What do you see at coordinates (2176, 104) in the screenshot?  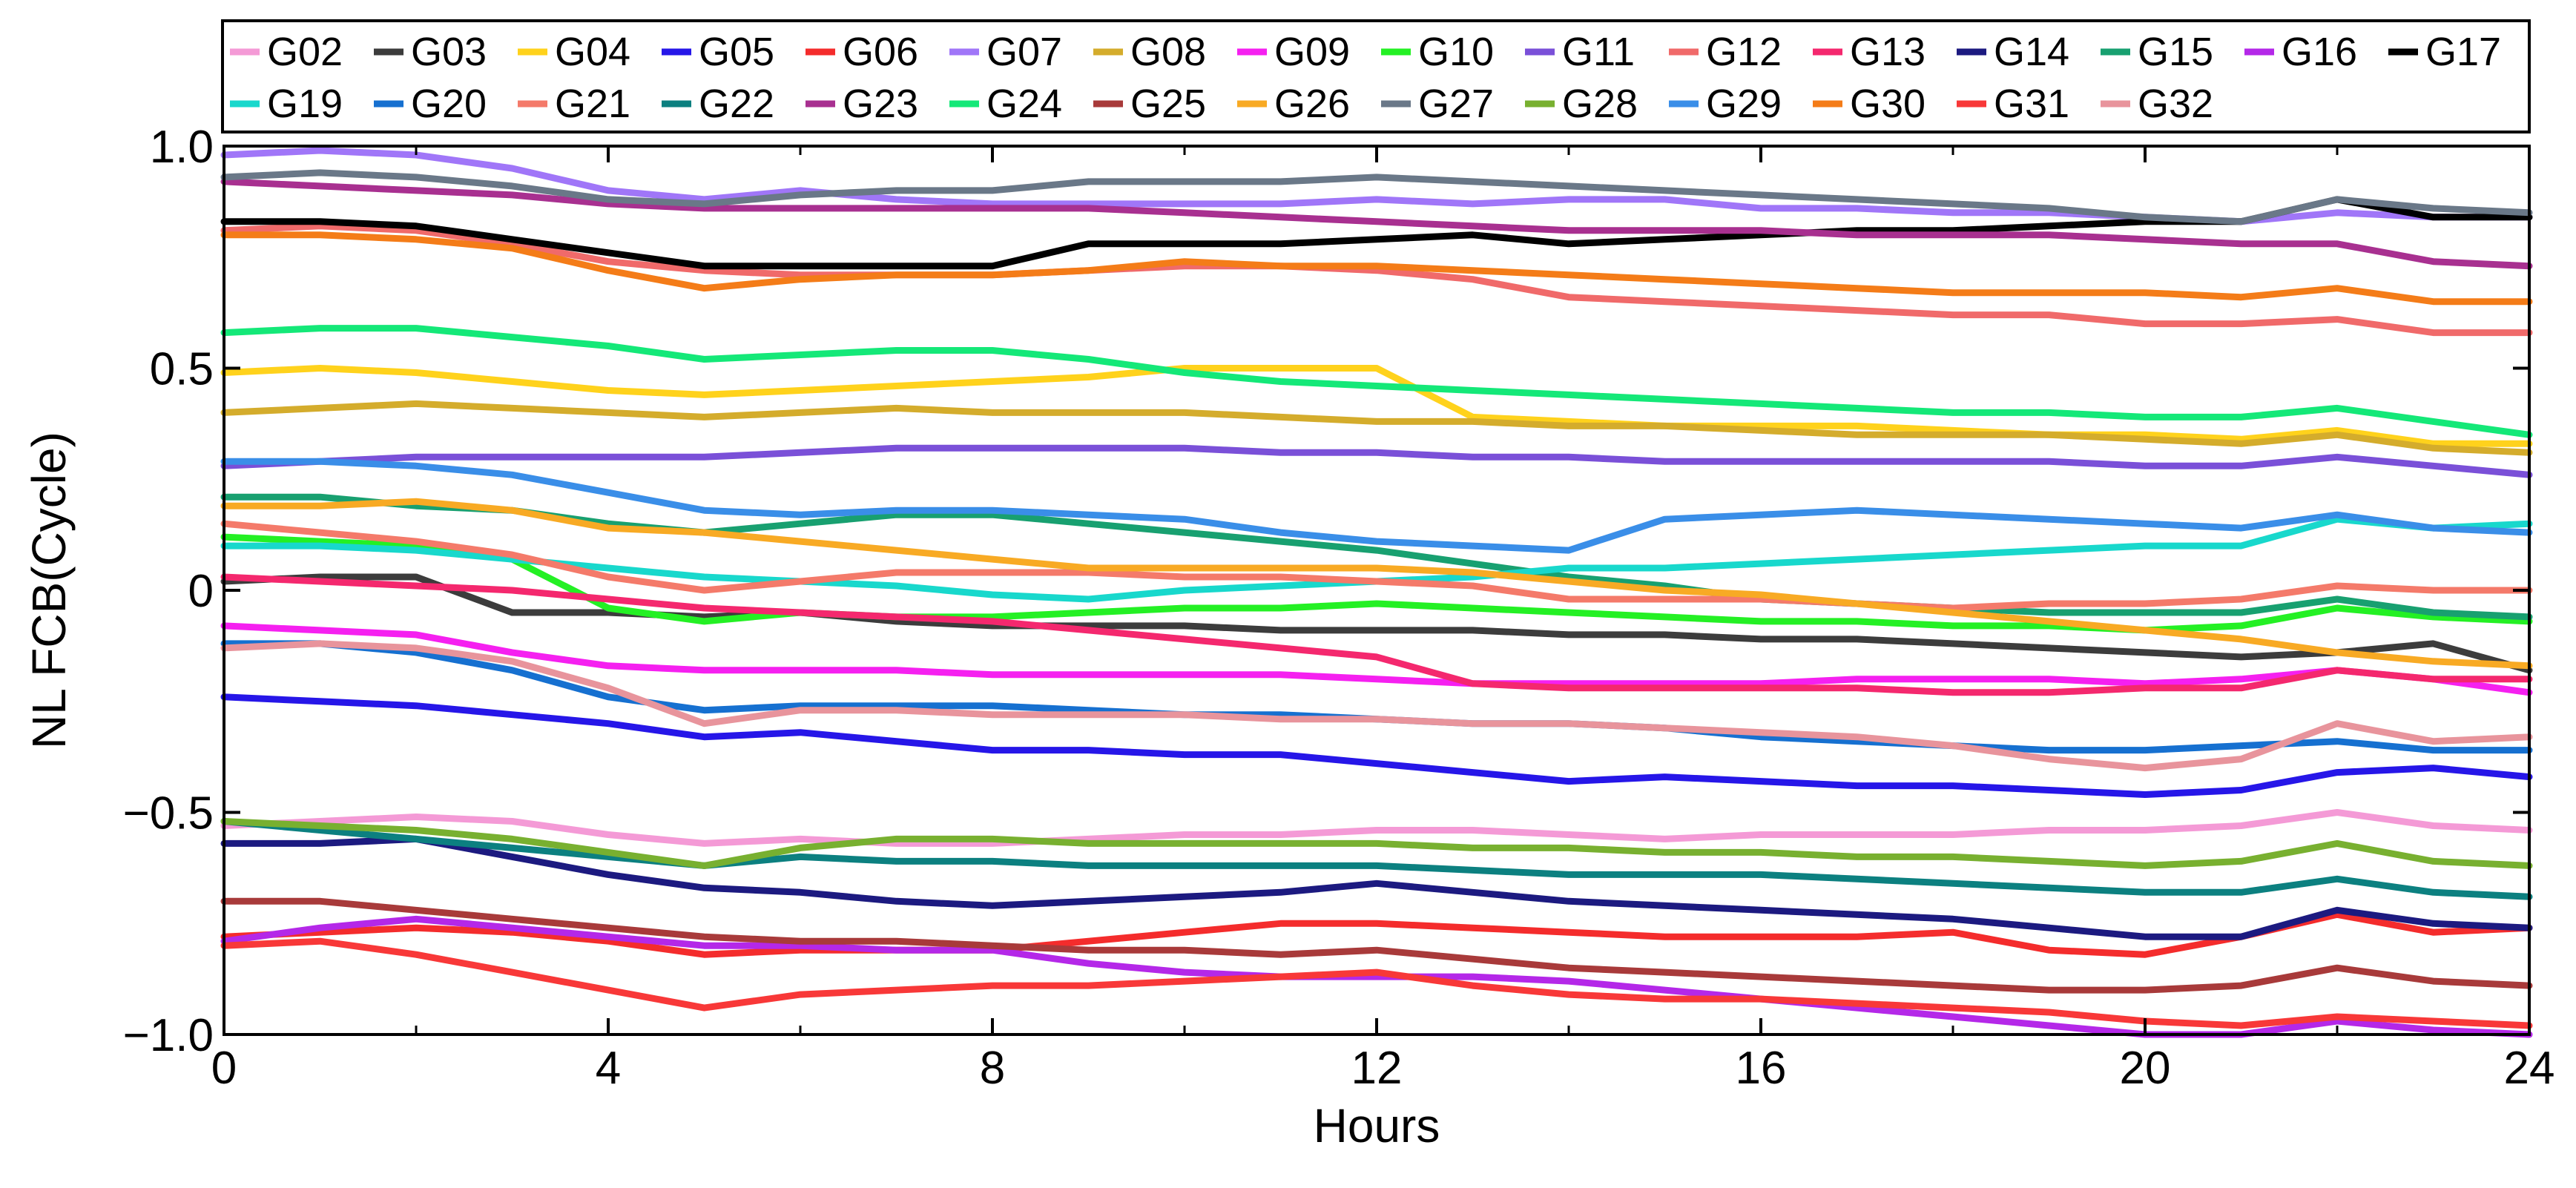 I see `legend-label: G32` at bounding box center [2176, 104].